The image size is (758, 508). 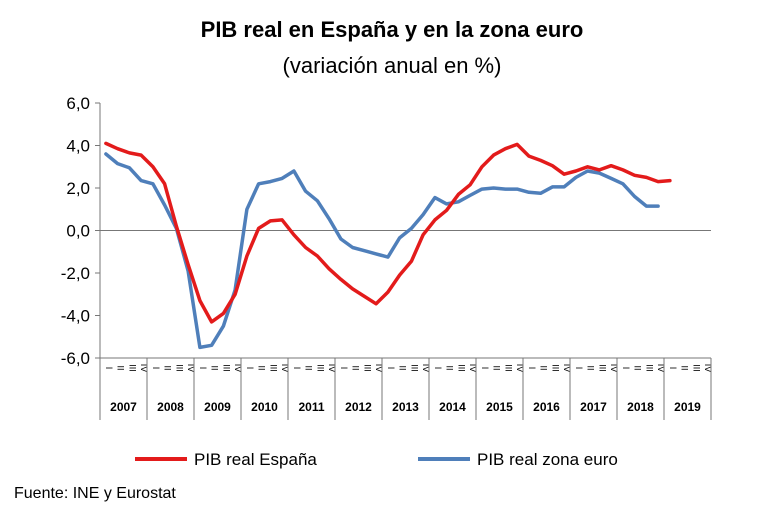 What do you see at coordinates (264, 407) in the screenshot?
I see `year-label: 2010` at bounding box center [264, 407].